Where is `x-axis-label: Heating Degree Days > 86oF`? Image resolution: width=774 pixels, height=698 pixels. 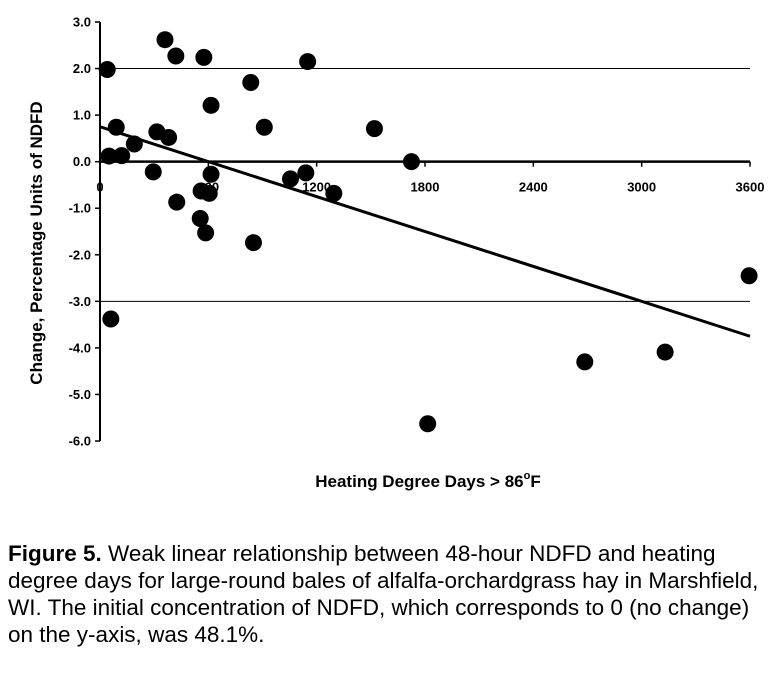
x-axis-label: Heating Degree Days > 86oF is located at coordinates (427, 480).